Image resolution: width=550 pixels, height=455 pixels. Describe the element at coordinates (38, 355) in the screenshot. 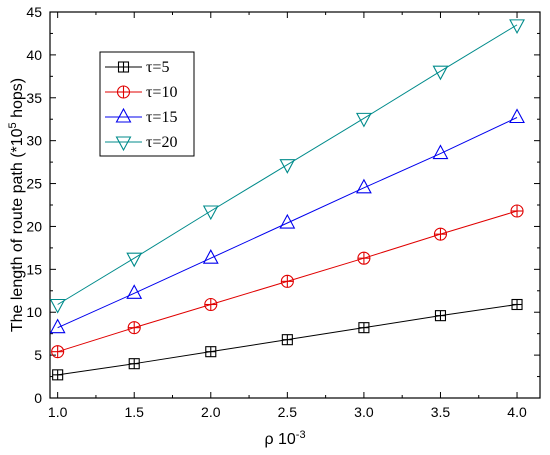

I see `y-tick-label: 5` at that location.